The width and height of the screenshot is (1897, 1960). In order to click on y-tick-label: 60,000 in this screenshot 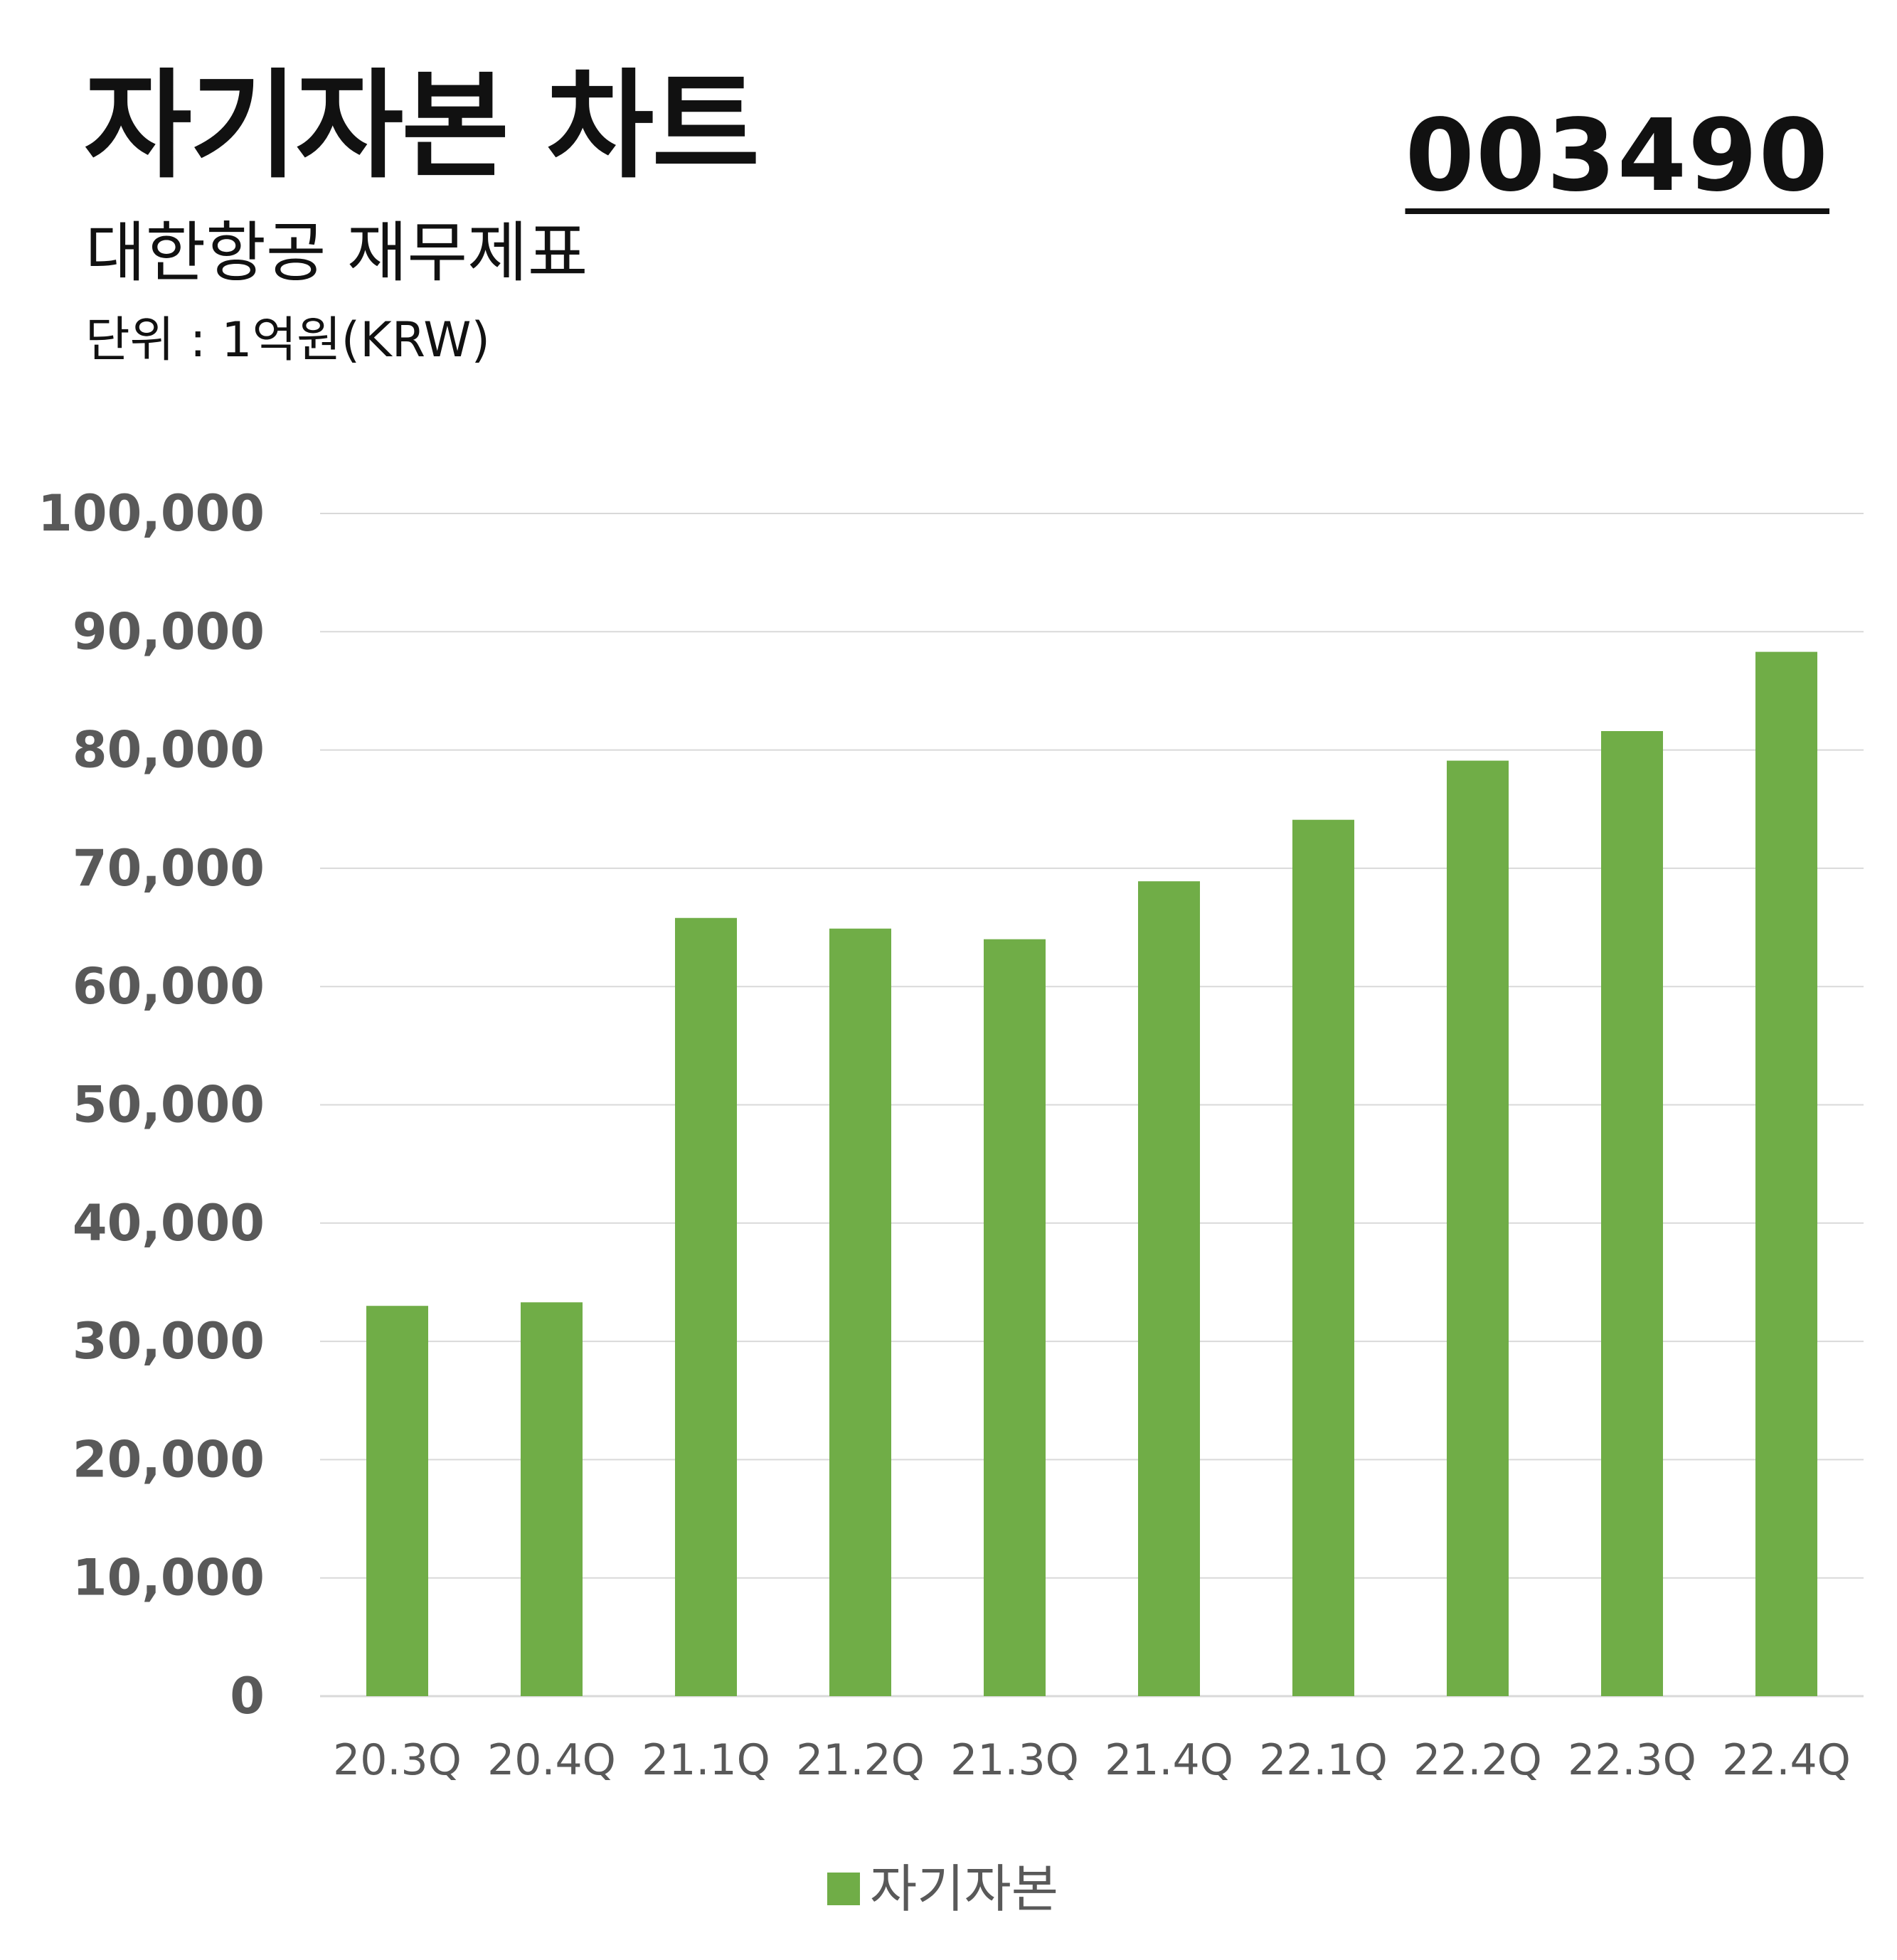, I will do `click(169, 986)`.